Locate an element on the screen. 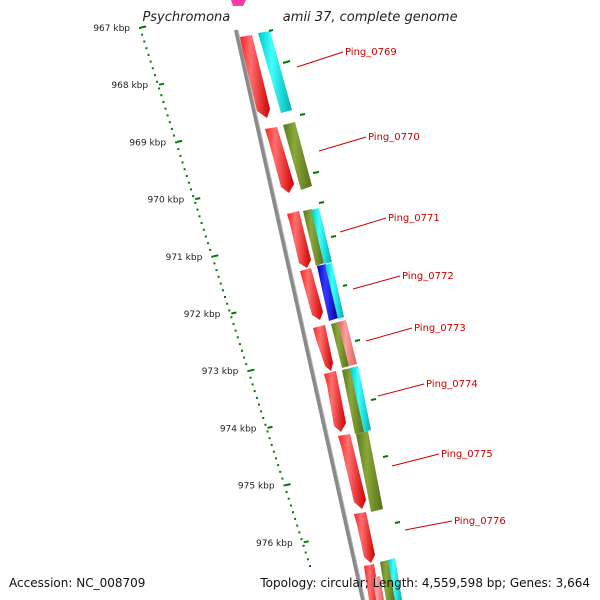 This screenshot has width=600, height=600. gene-label: Ping_0774 is located at coordinates (452, 384).